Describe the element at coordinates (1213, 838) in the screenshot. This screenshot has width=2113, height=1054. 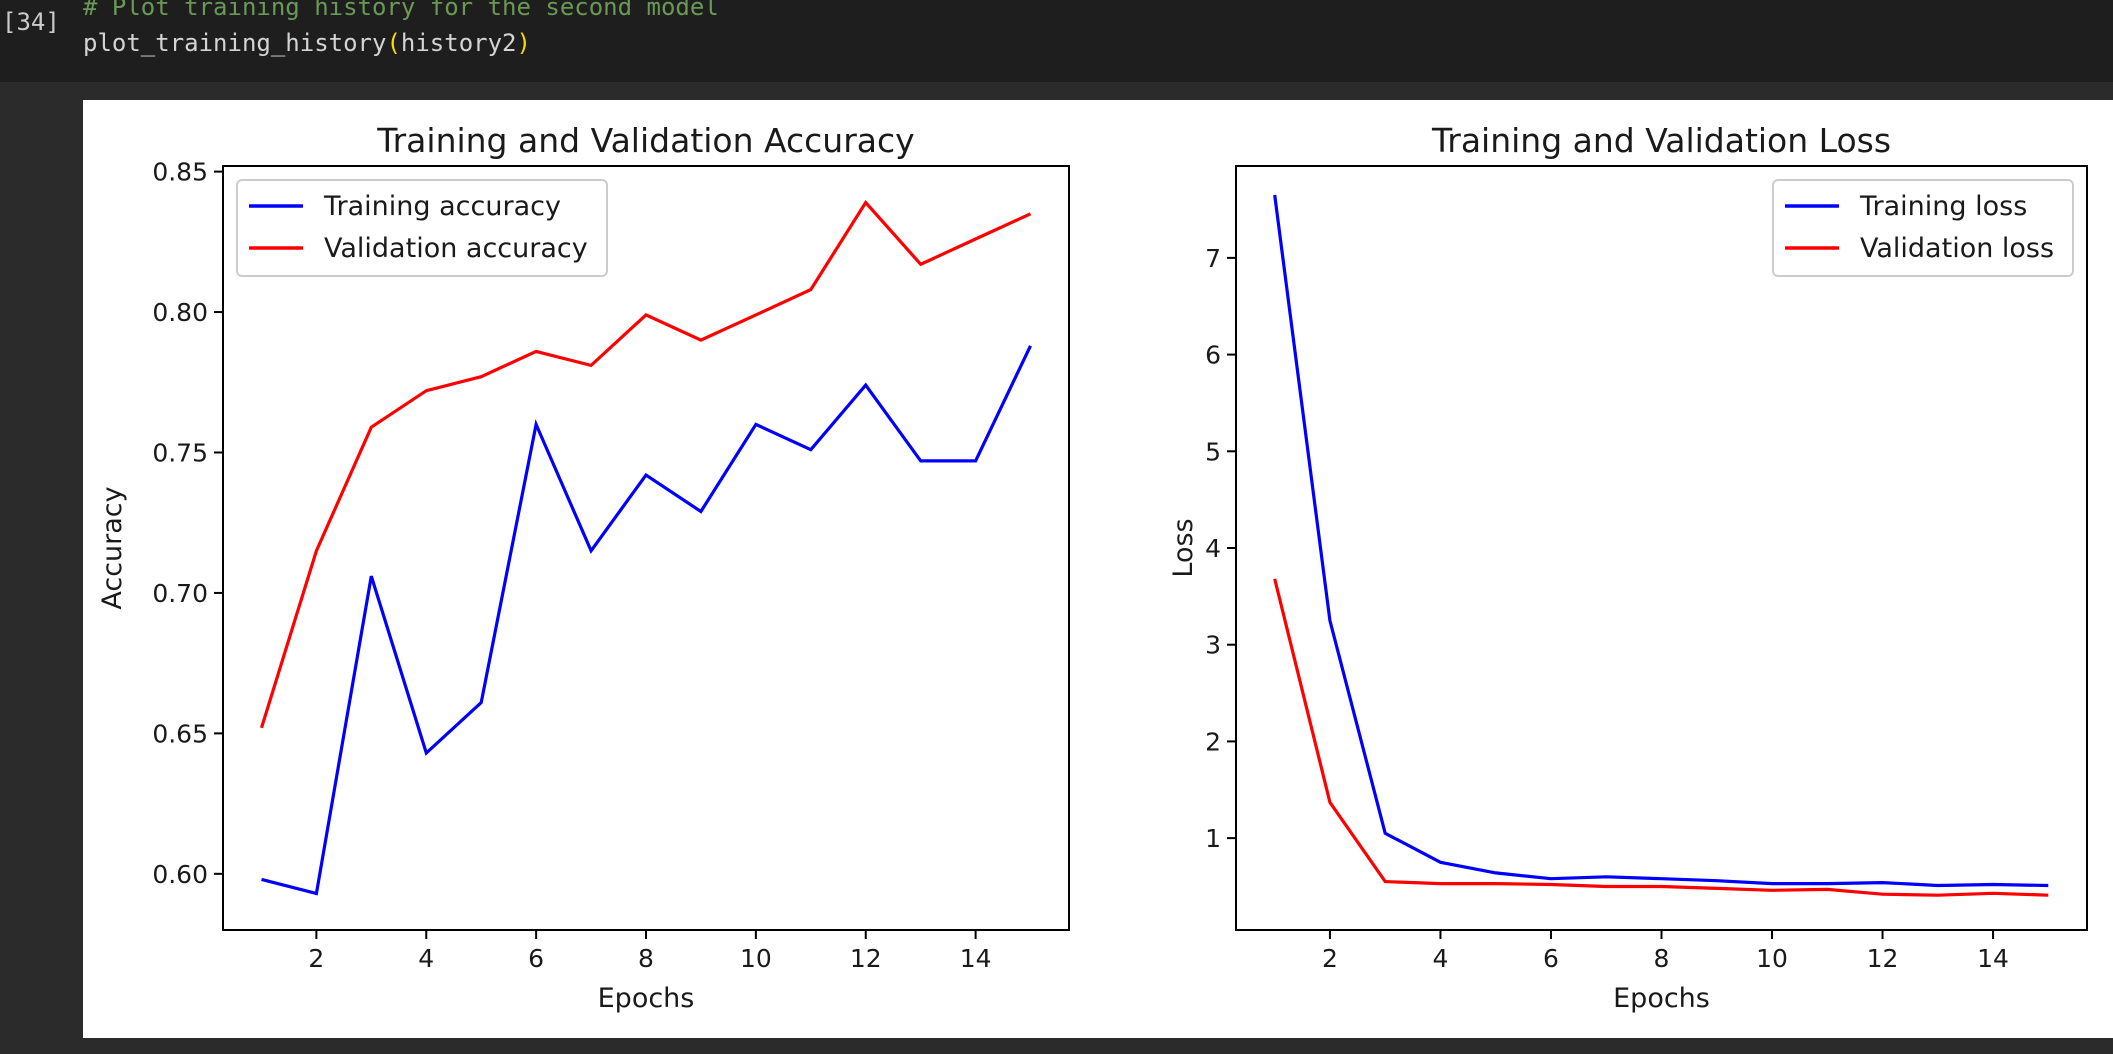
I see `loss-y-tick-label: 1` at that location.